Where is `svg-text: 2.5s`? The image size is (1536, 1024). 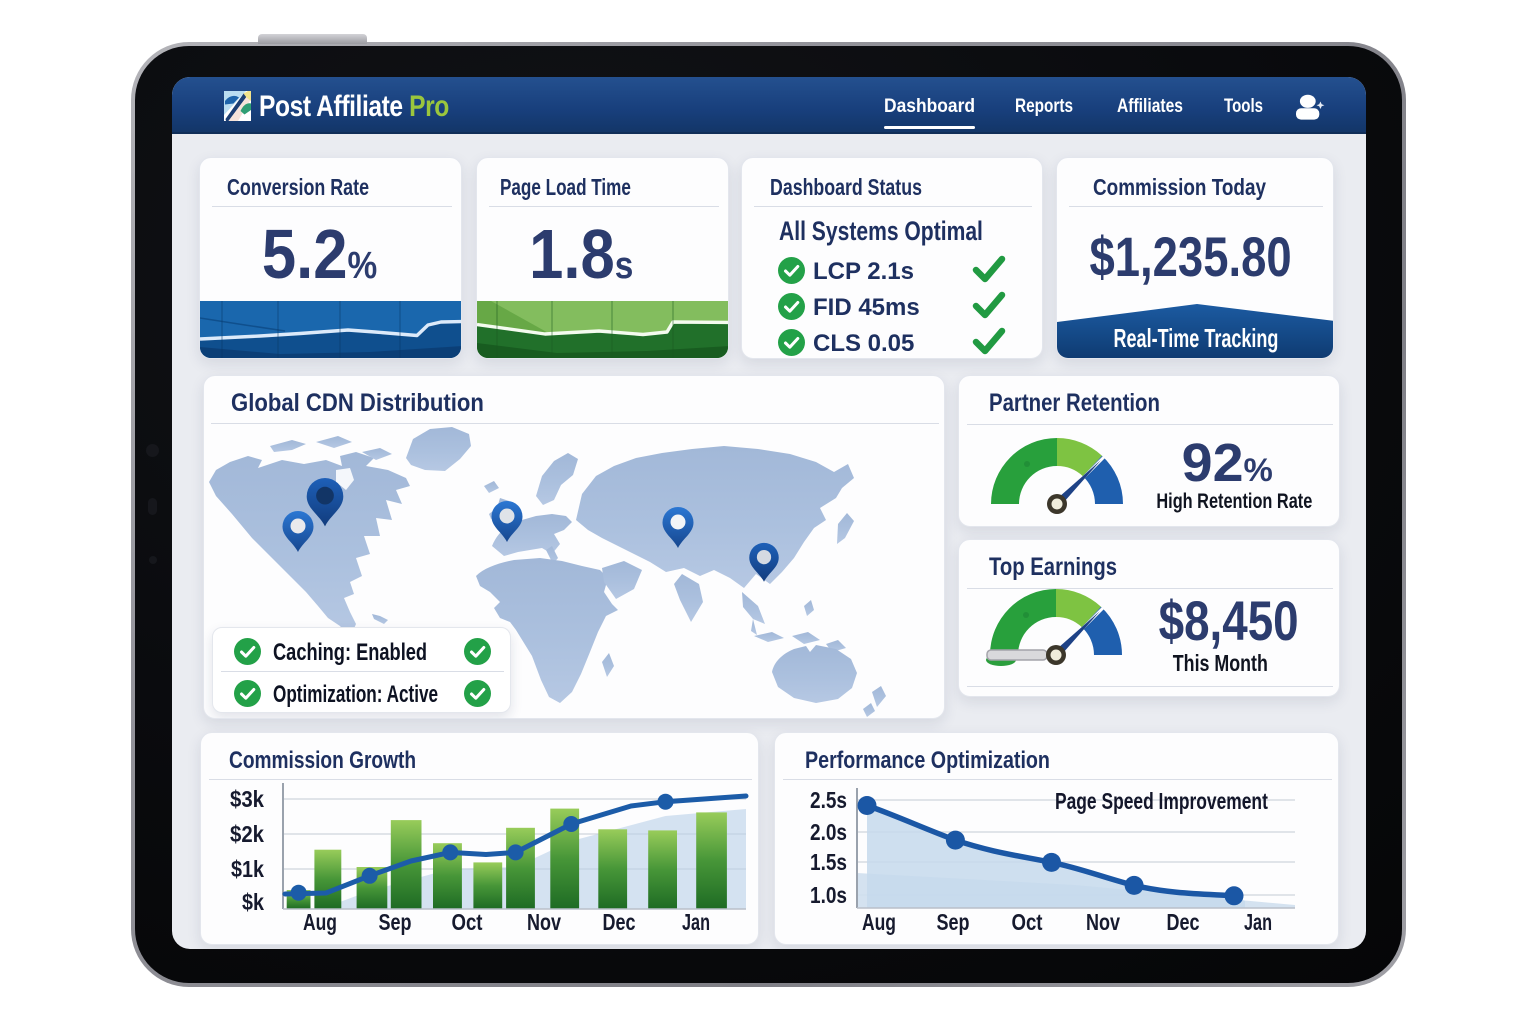
svg-text: 2.5s is located at coordinates (828, 800).